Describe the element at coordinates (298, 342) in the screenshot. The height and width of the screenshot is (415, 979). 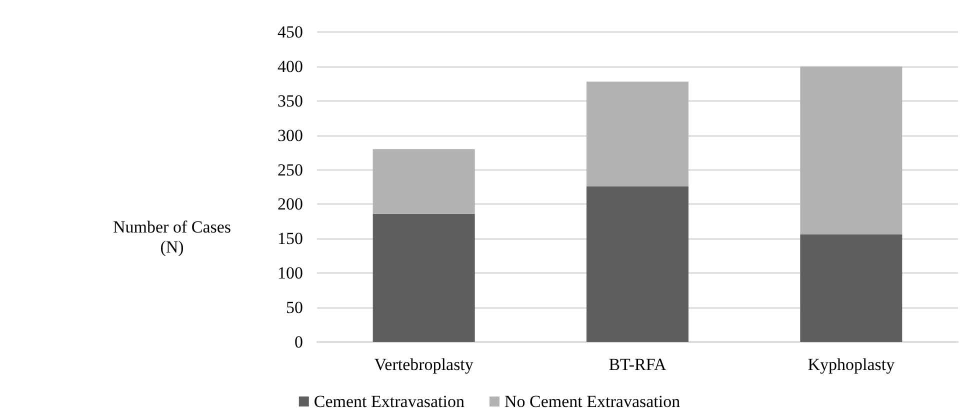
I see `y-tick-label: 0` at that location.